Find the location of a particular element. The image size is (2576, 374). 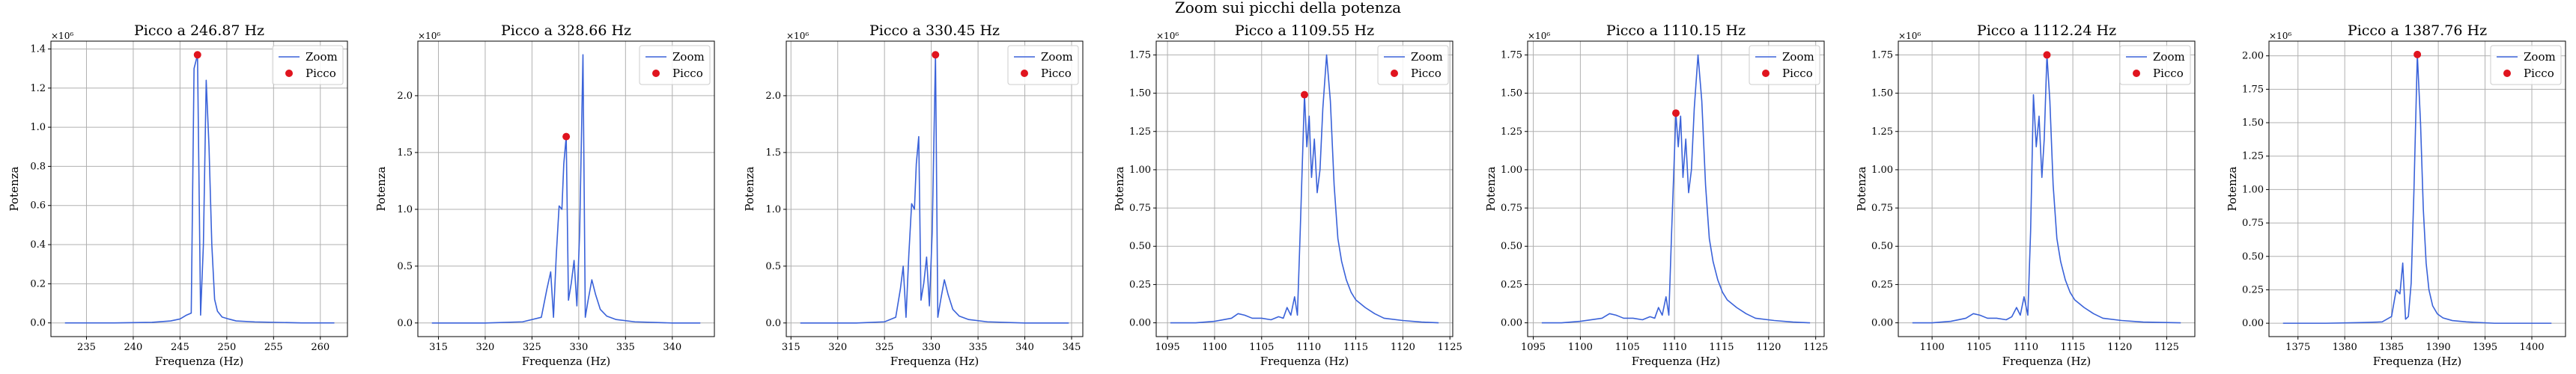

y-tick-label: 1.25 is located at coordinates (1140, 132).